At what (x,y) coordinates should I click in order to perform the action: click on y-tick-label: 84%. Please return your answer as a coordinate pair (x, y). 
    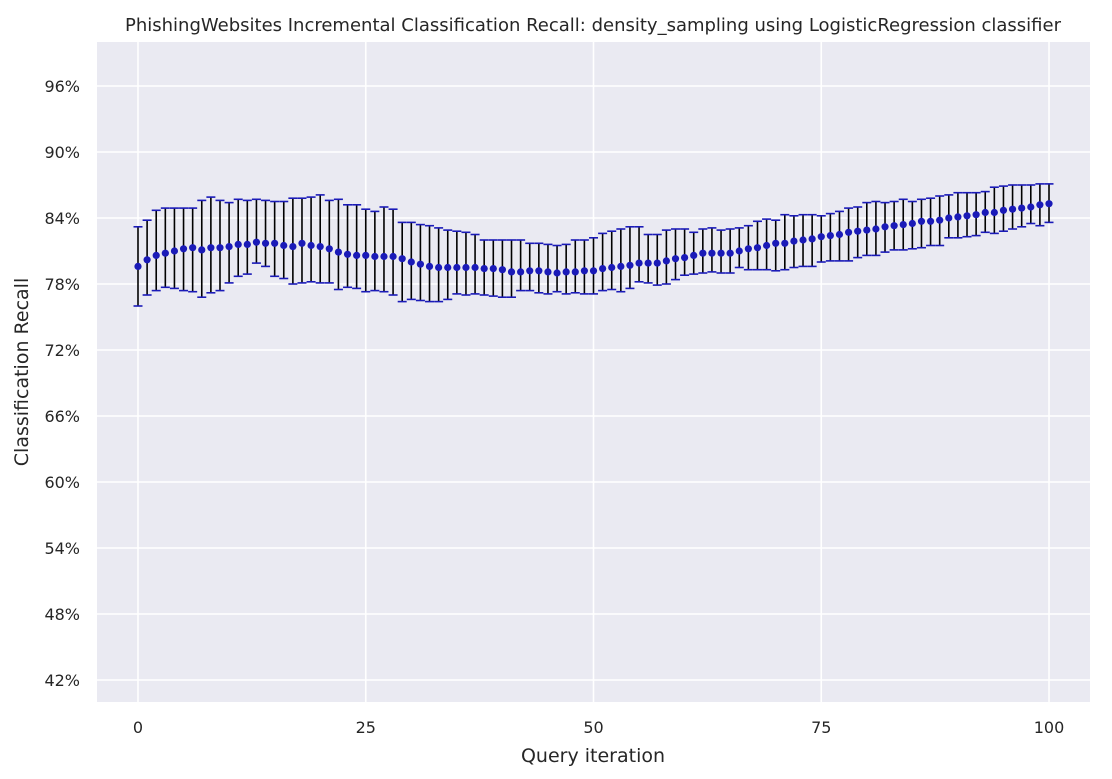
    Looking at the image, I should click on (62, 218).